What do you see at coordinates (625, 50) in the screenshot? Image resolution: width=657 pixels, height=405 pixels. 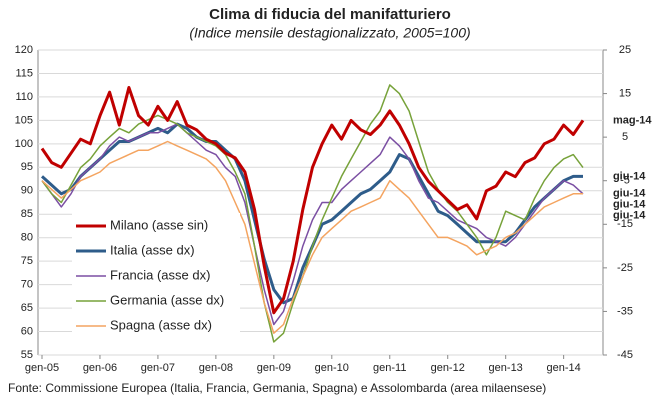 I see `y2-tick-label: 25` at bounding box center [625, 50].